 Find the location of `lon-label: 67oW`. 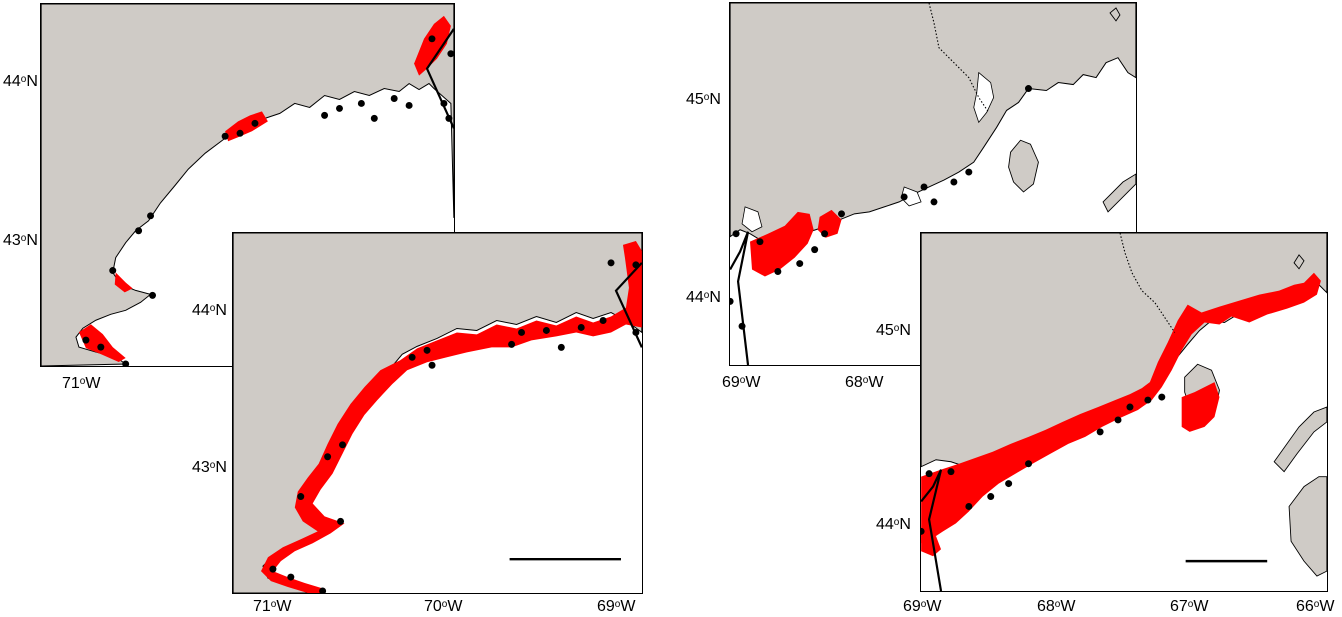

lon-label: 67oW is located at coordinates (1189, 606).